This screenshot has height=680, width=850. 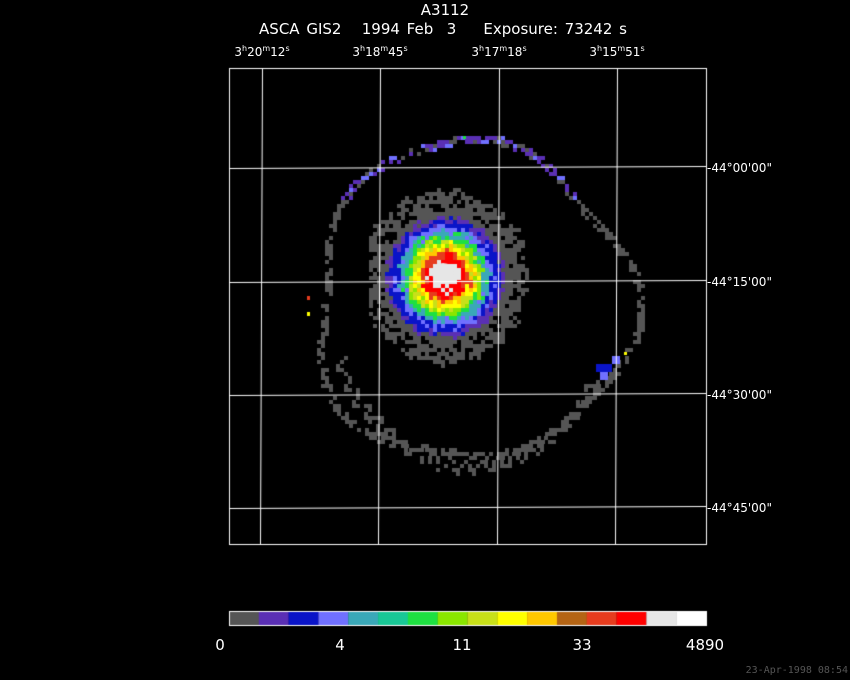 I want to click on colorbar-label: 11, so click(x=462, y=645).